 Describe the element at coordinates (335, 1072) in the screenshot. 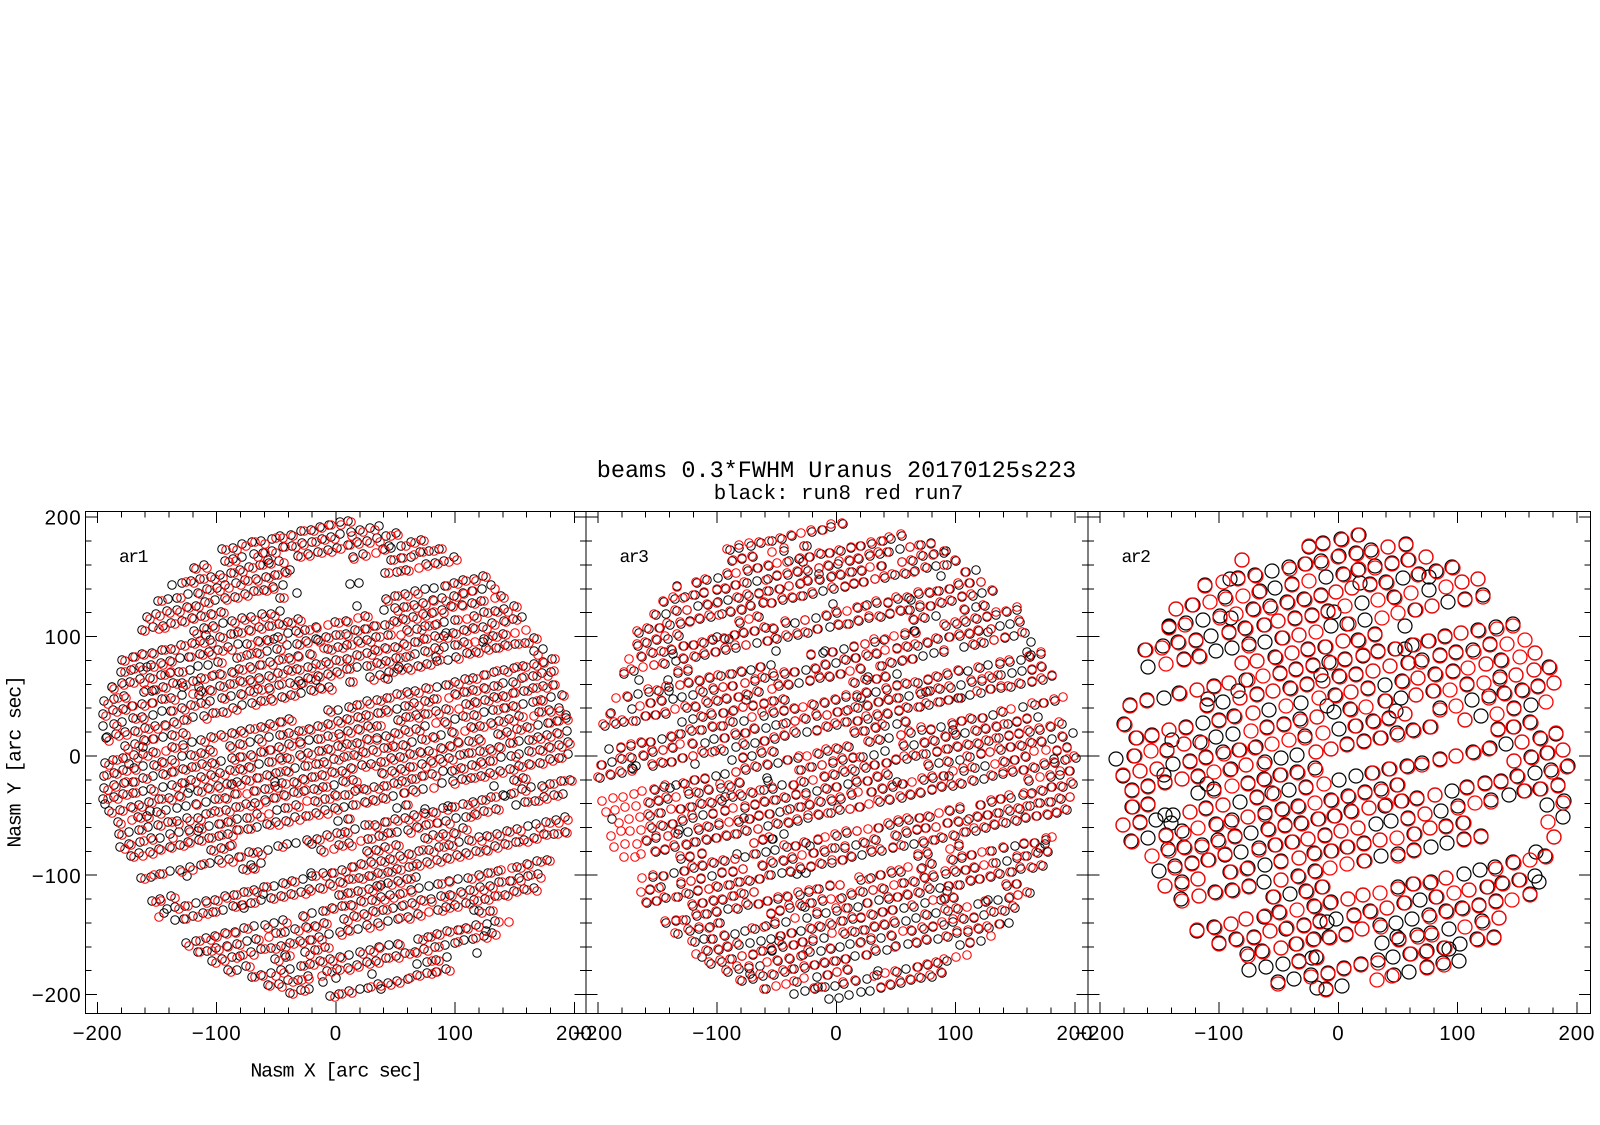

I see `svg-text: Nasm X [arc sec]` at that location.